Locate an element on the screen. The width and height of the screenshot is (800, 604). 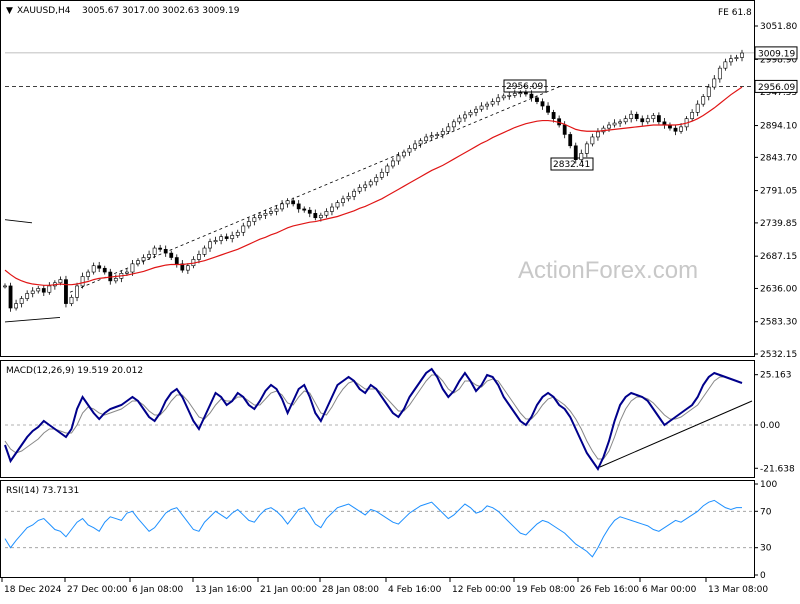
ohlc-readout: 3005.67 3017.00 3002.63 3009.19 is located at coordinates (161, 11).